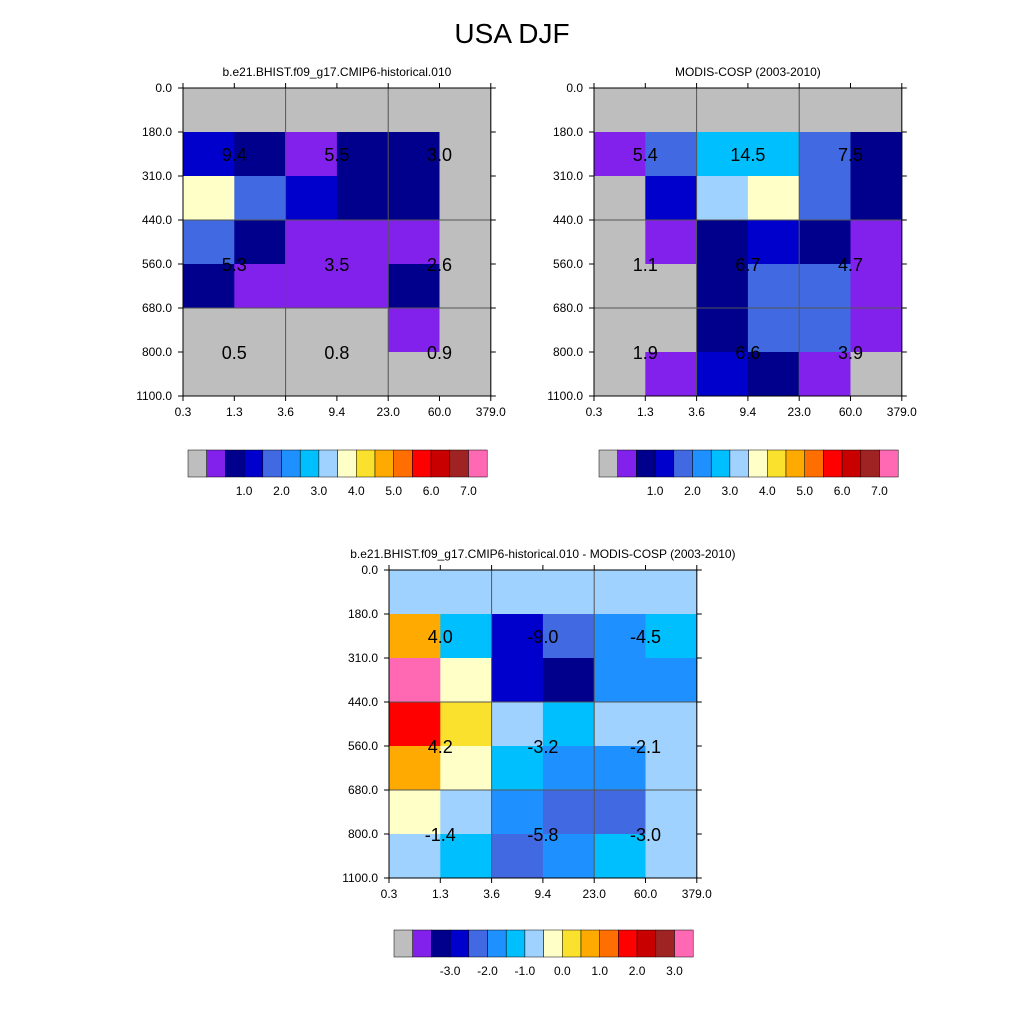  What do you see at coordinates (363, 746) in the screenshot?
I see `y-tick-label: 560.0` at bounding box center [363, 746].